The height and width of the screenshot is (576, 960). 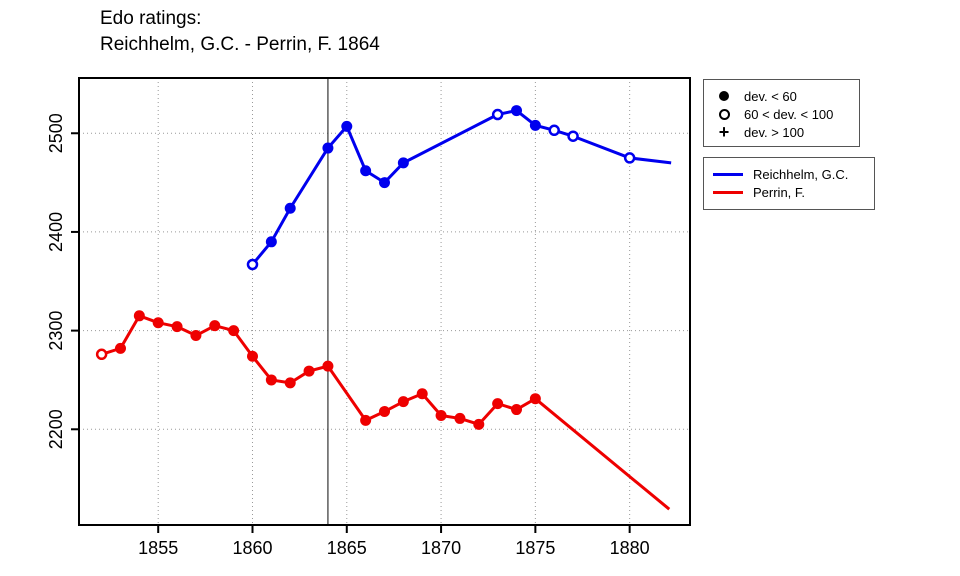 I want to click on y-tick-label: 2400, so click(x=56, y=232).